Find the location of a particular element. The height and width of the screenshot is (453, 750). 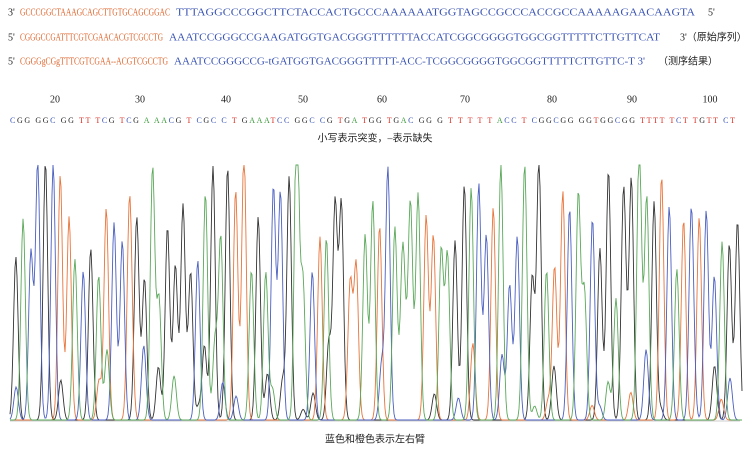

ruler-label: 80 is located at coordinates (552, 99).